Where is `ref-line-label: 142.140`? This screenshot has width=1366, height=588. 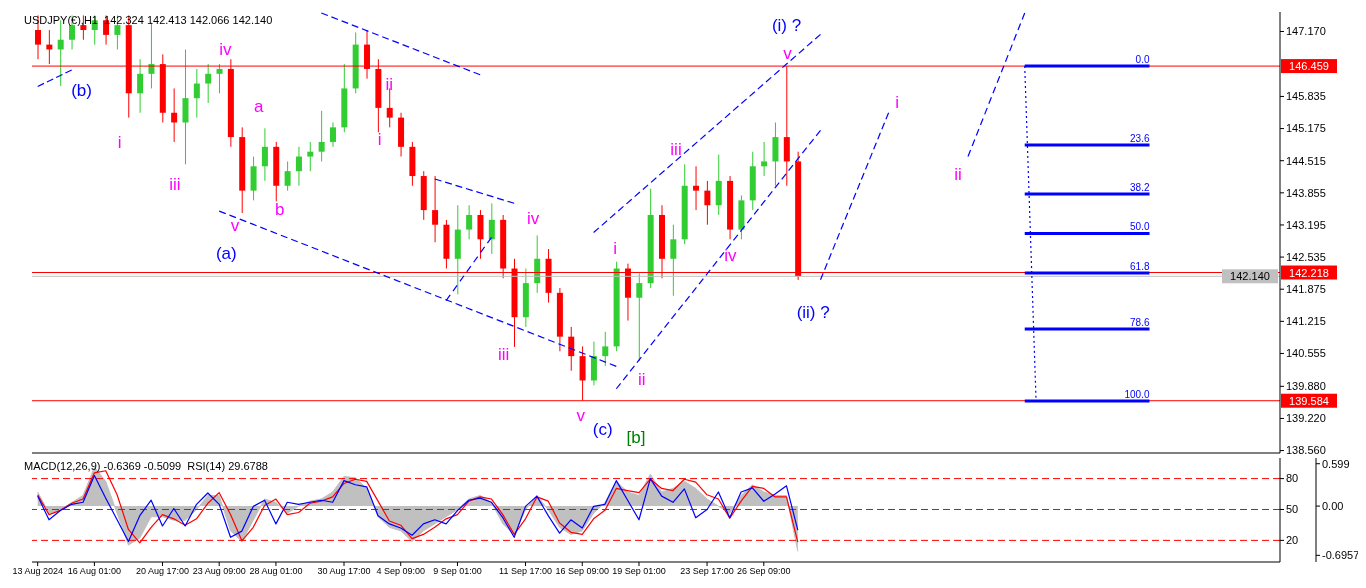
ref-line-label: 142.140 is located at coordinates (1250, 276).